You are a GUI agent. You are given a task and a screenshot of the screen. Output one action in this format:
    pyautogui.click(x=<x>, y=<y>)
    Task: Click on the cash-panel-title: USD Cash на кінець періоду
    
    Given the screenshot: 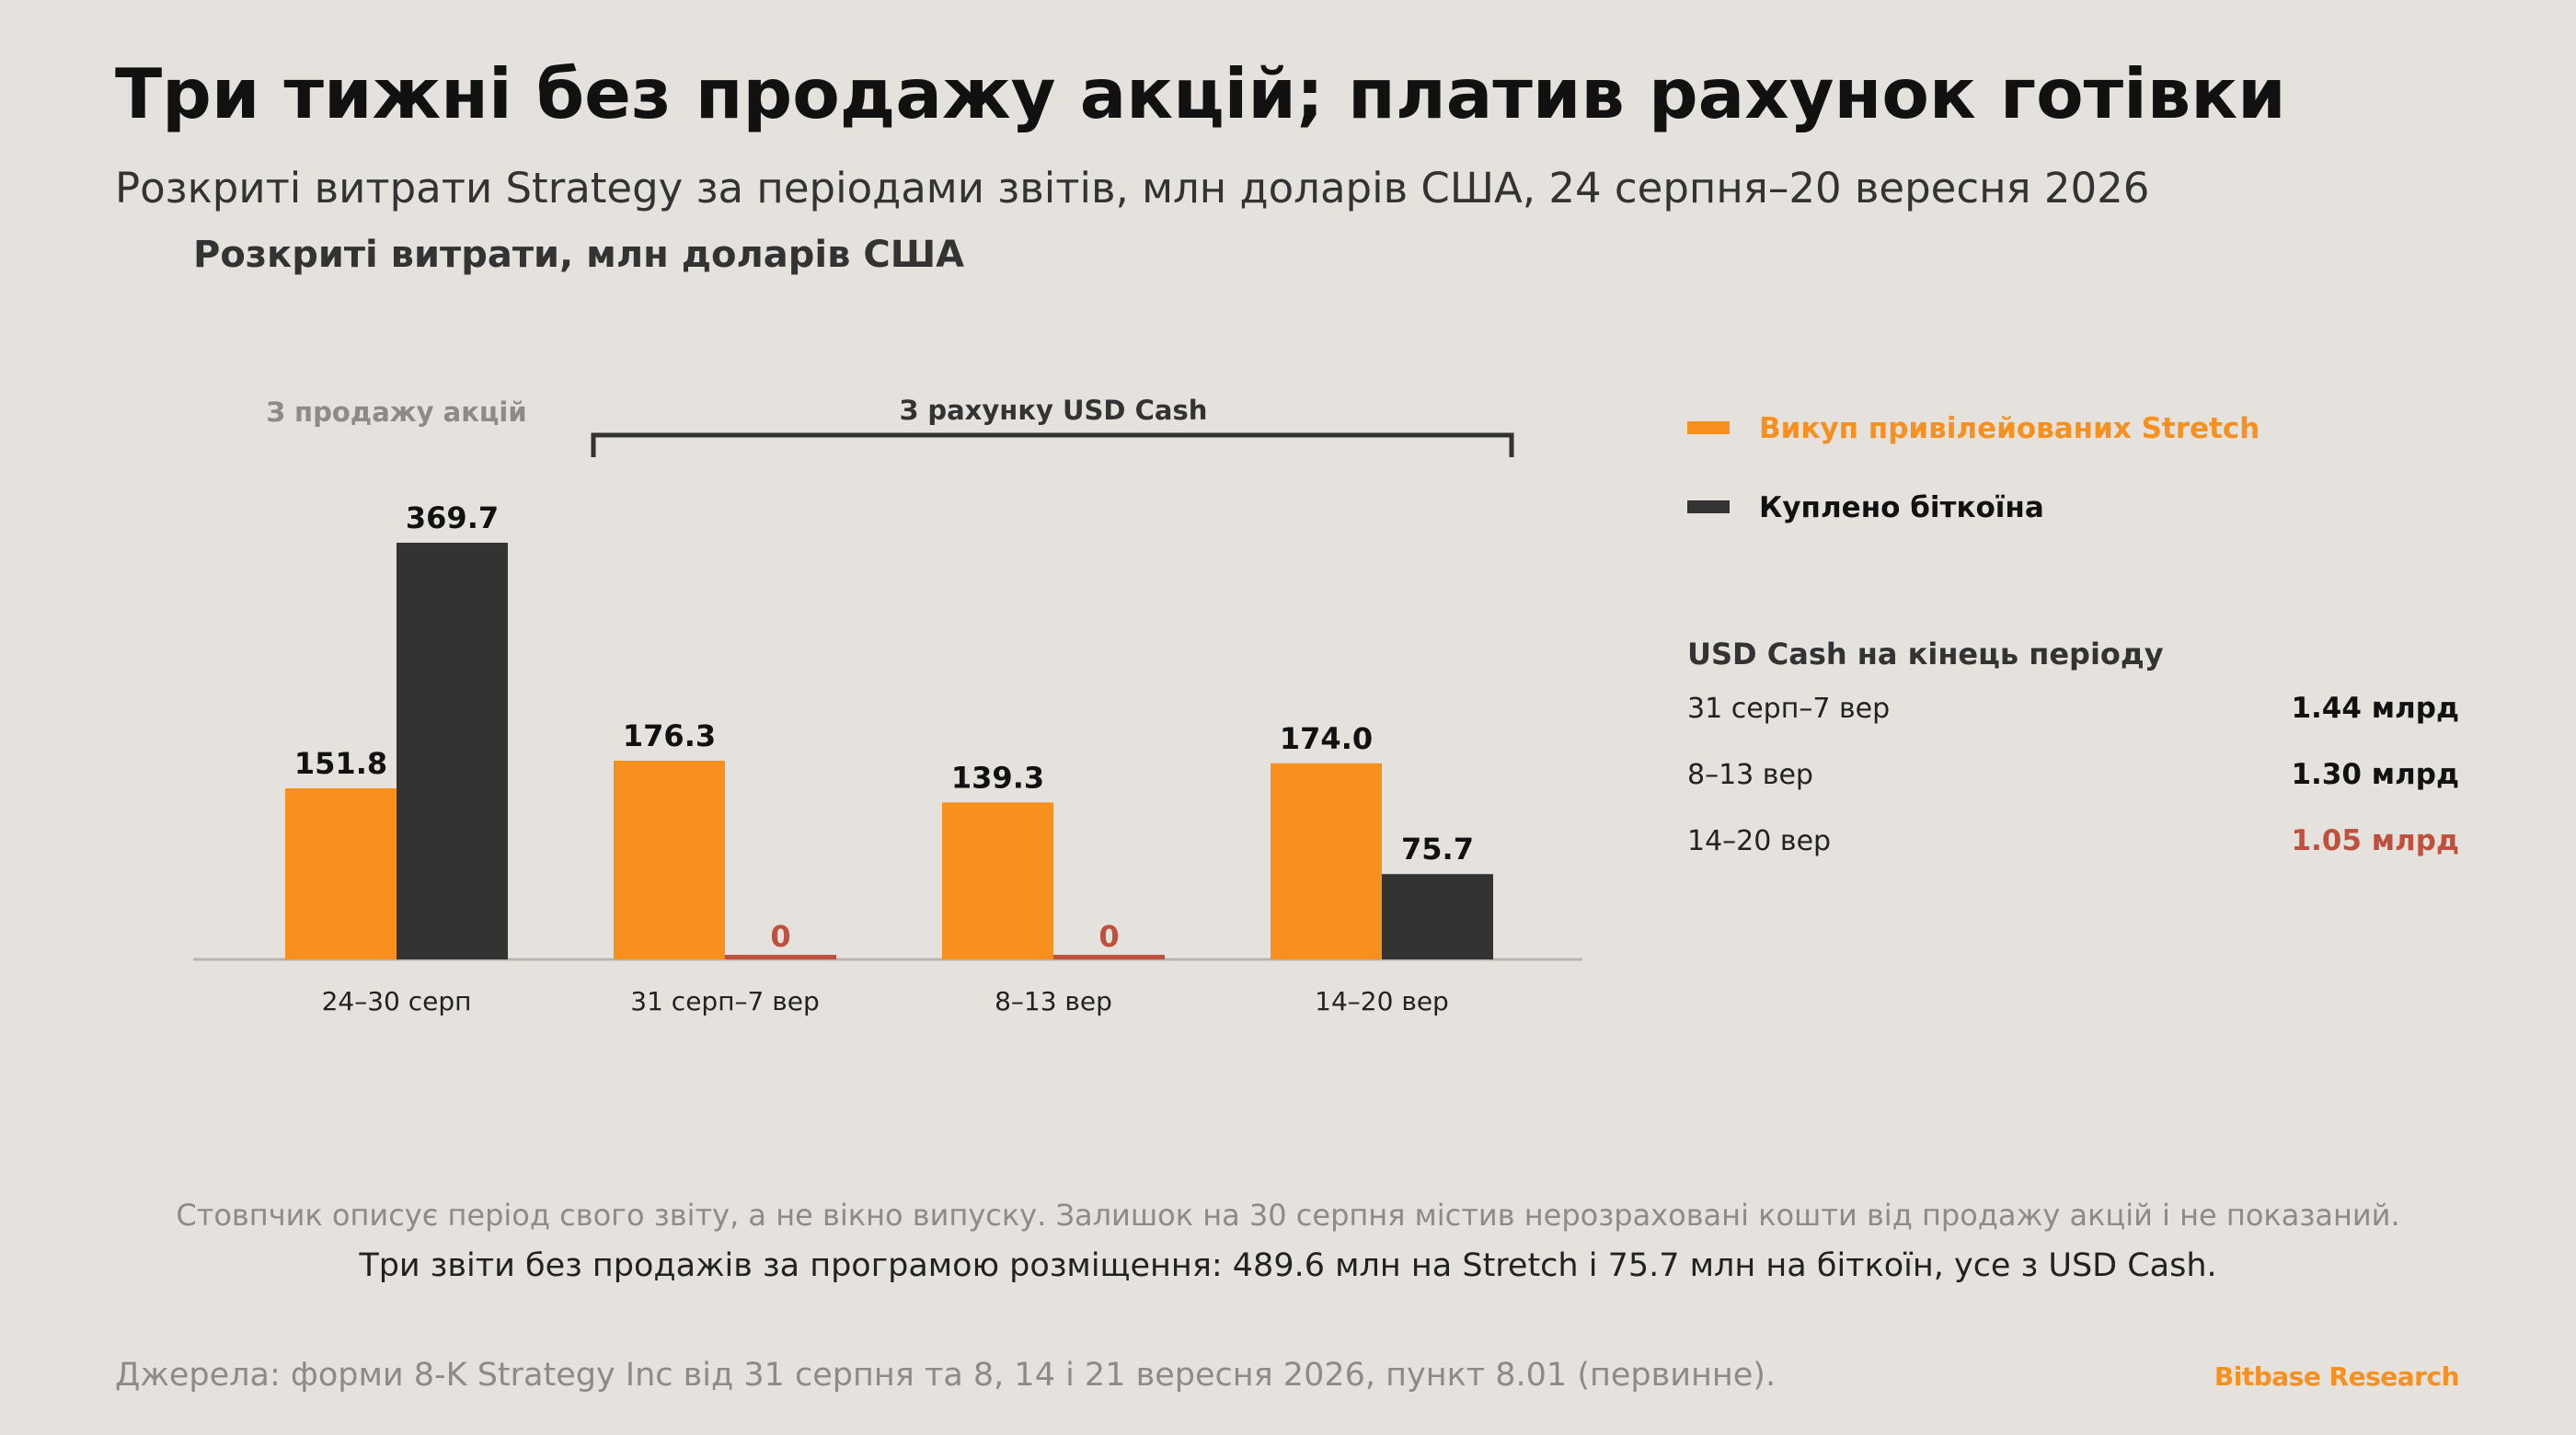 What is the action you would take?
    pyautogui.click(x=1925, y=654)
    